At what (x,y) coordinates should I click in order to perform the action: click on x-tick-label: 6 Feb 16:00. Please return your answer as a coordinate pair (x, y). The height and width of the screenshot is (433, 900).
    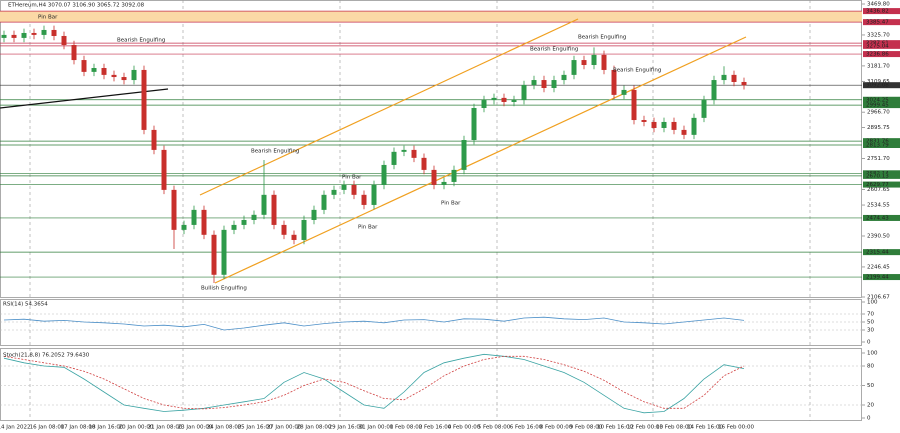
    Looking at the image, I should click on (526, 428).